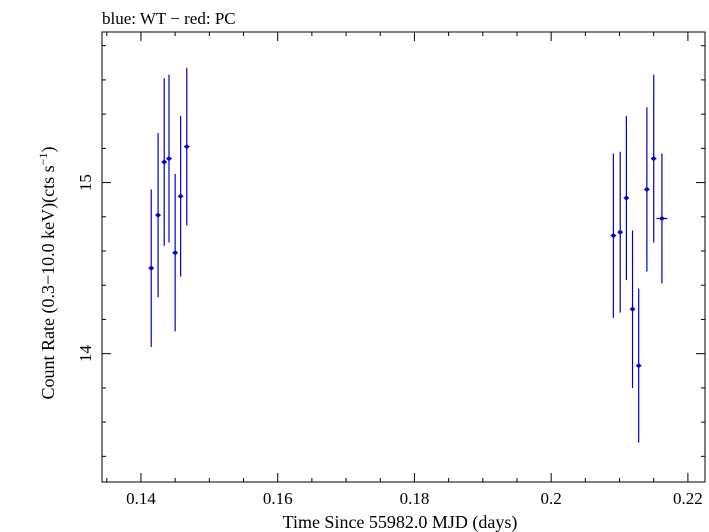 The width and height of the screenshot is (709, 532). Describe the element at coordinates (278, 498) in the screenshot. I see `x-tick-label: 0.16` at that location.